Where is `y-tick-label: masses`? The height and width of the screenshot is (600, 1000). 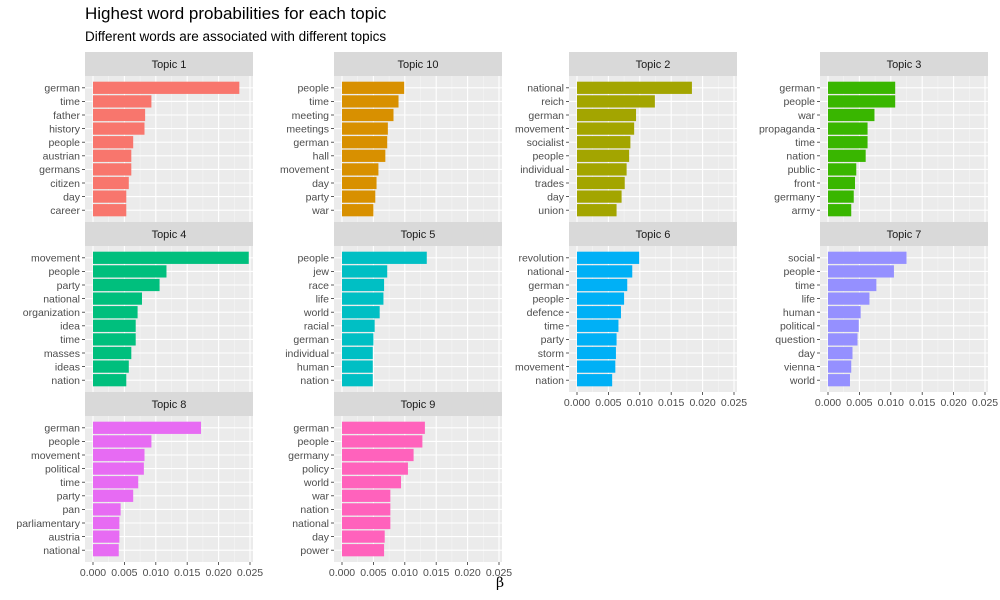 y-tick-label: masses is located at coordinates (62, 354).